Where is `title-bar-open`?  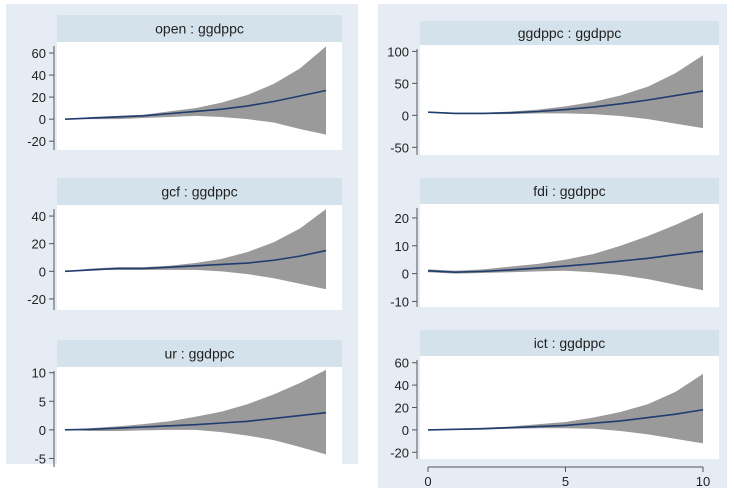
title-bar-open is located at coordinates (199, 28).